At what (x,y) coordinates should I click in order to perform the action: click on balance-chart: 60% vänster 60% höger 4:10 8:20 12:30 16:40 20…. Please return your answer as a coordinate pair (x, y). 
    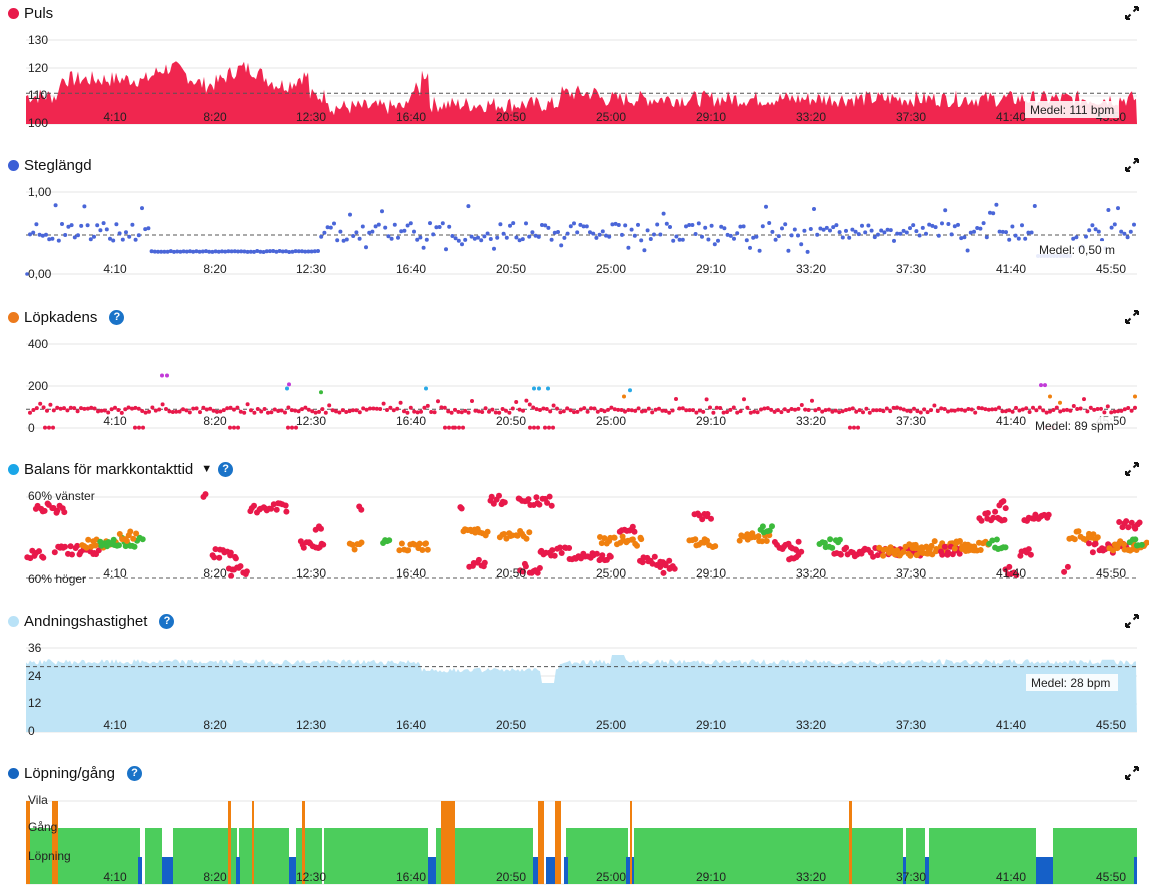
    Looking at the image, I should click on (586, 537).